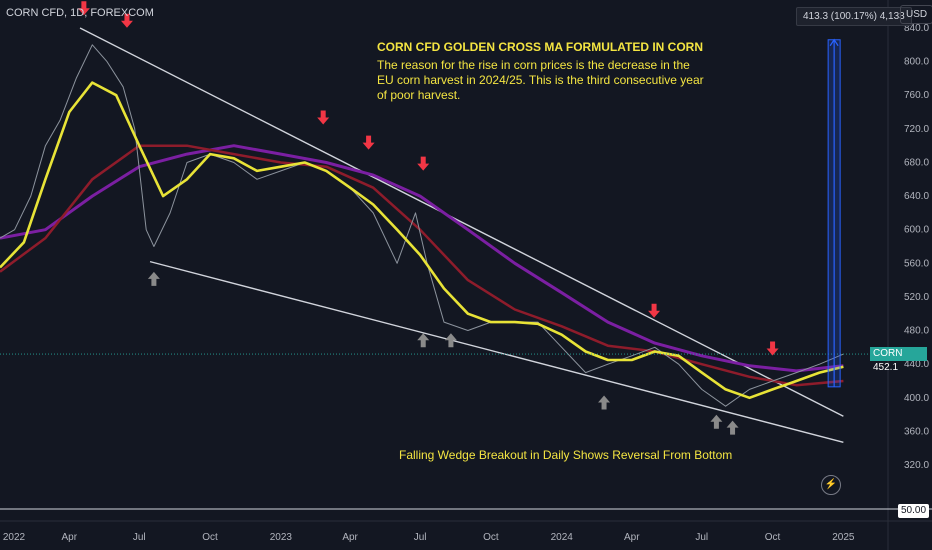 This screenshot has width=932, height=550. I want to click on price-tag: CORN 452.1, so click(898, 360).